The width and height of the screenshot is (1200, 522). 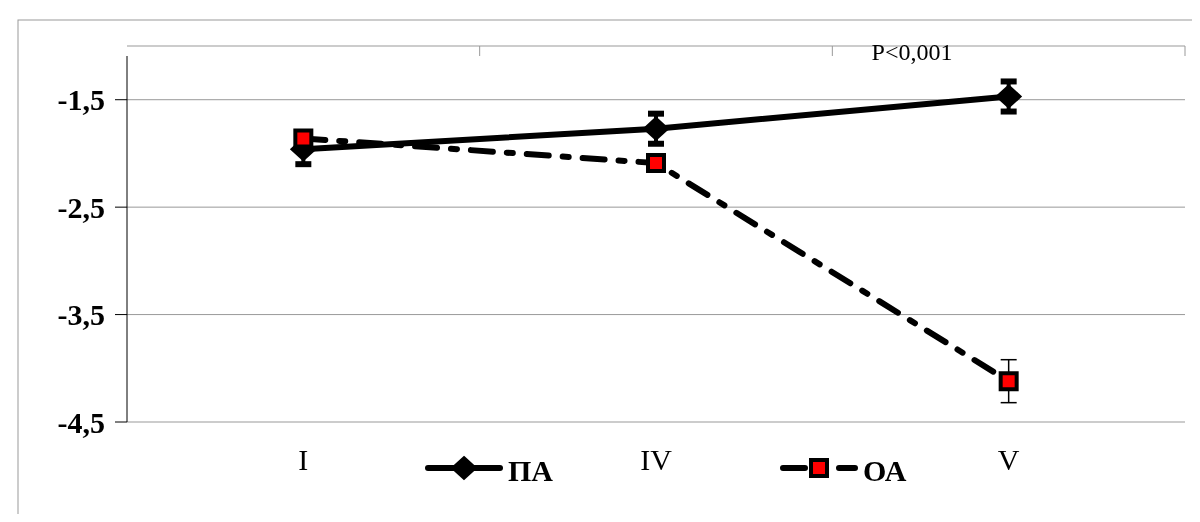 I want to click on legend-label: ОА, so click(x=885, y=470).